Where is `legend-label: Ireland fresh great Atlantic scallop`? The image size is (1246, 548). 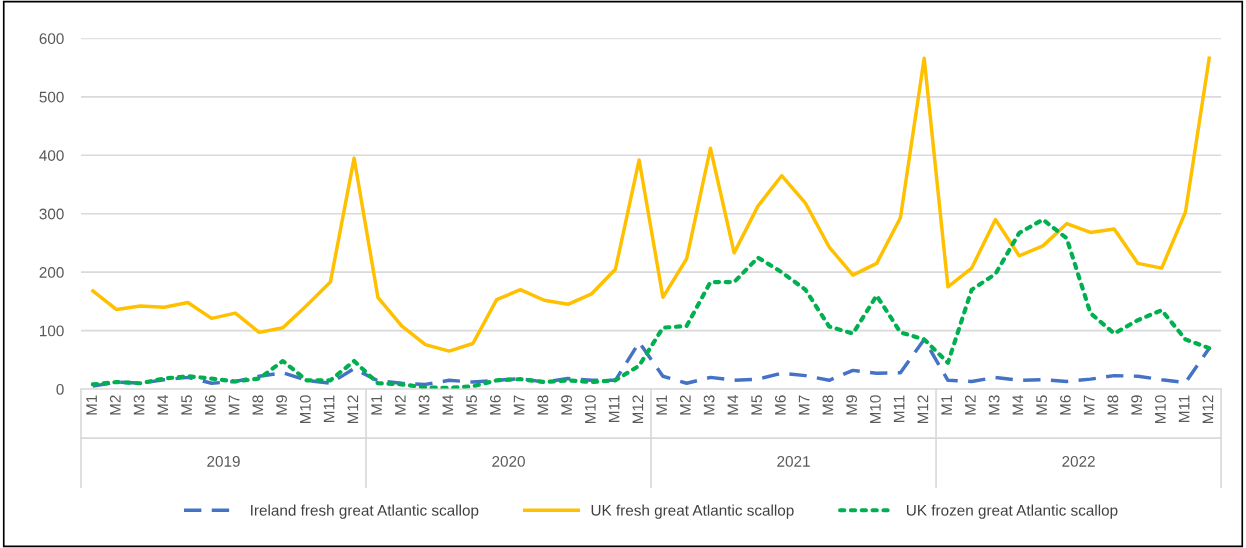 legend-label: Ireland fresh great Atlantic scallop is located at coordinates (365, 511).